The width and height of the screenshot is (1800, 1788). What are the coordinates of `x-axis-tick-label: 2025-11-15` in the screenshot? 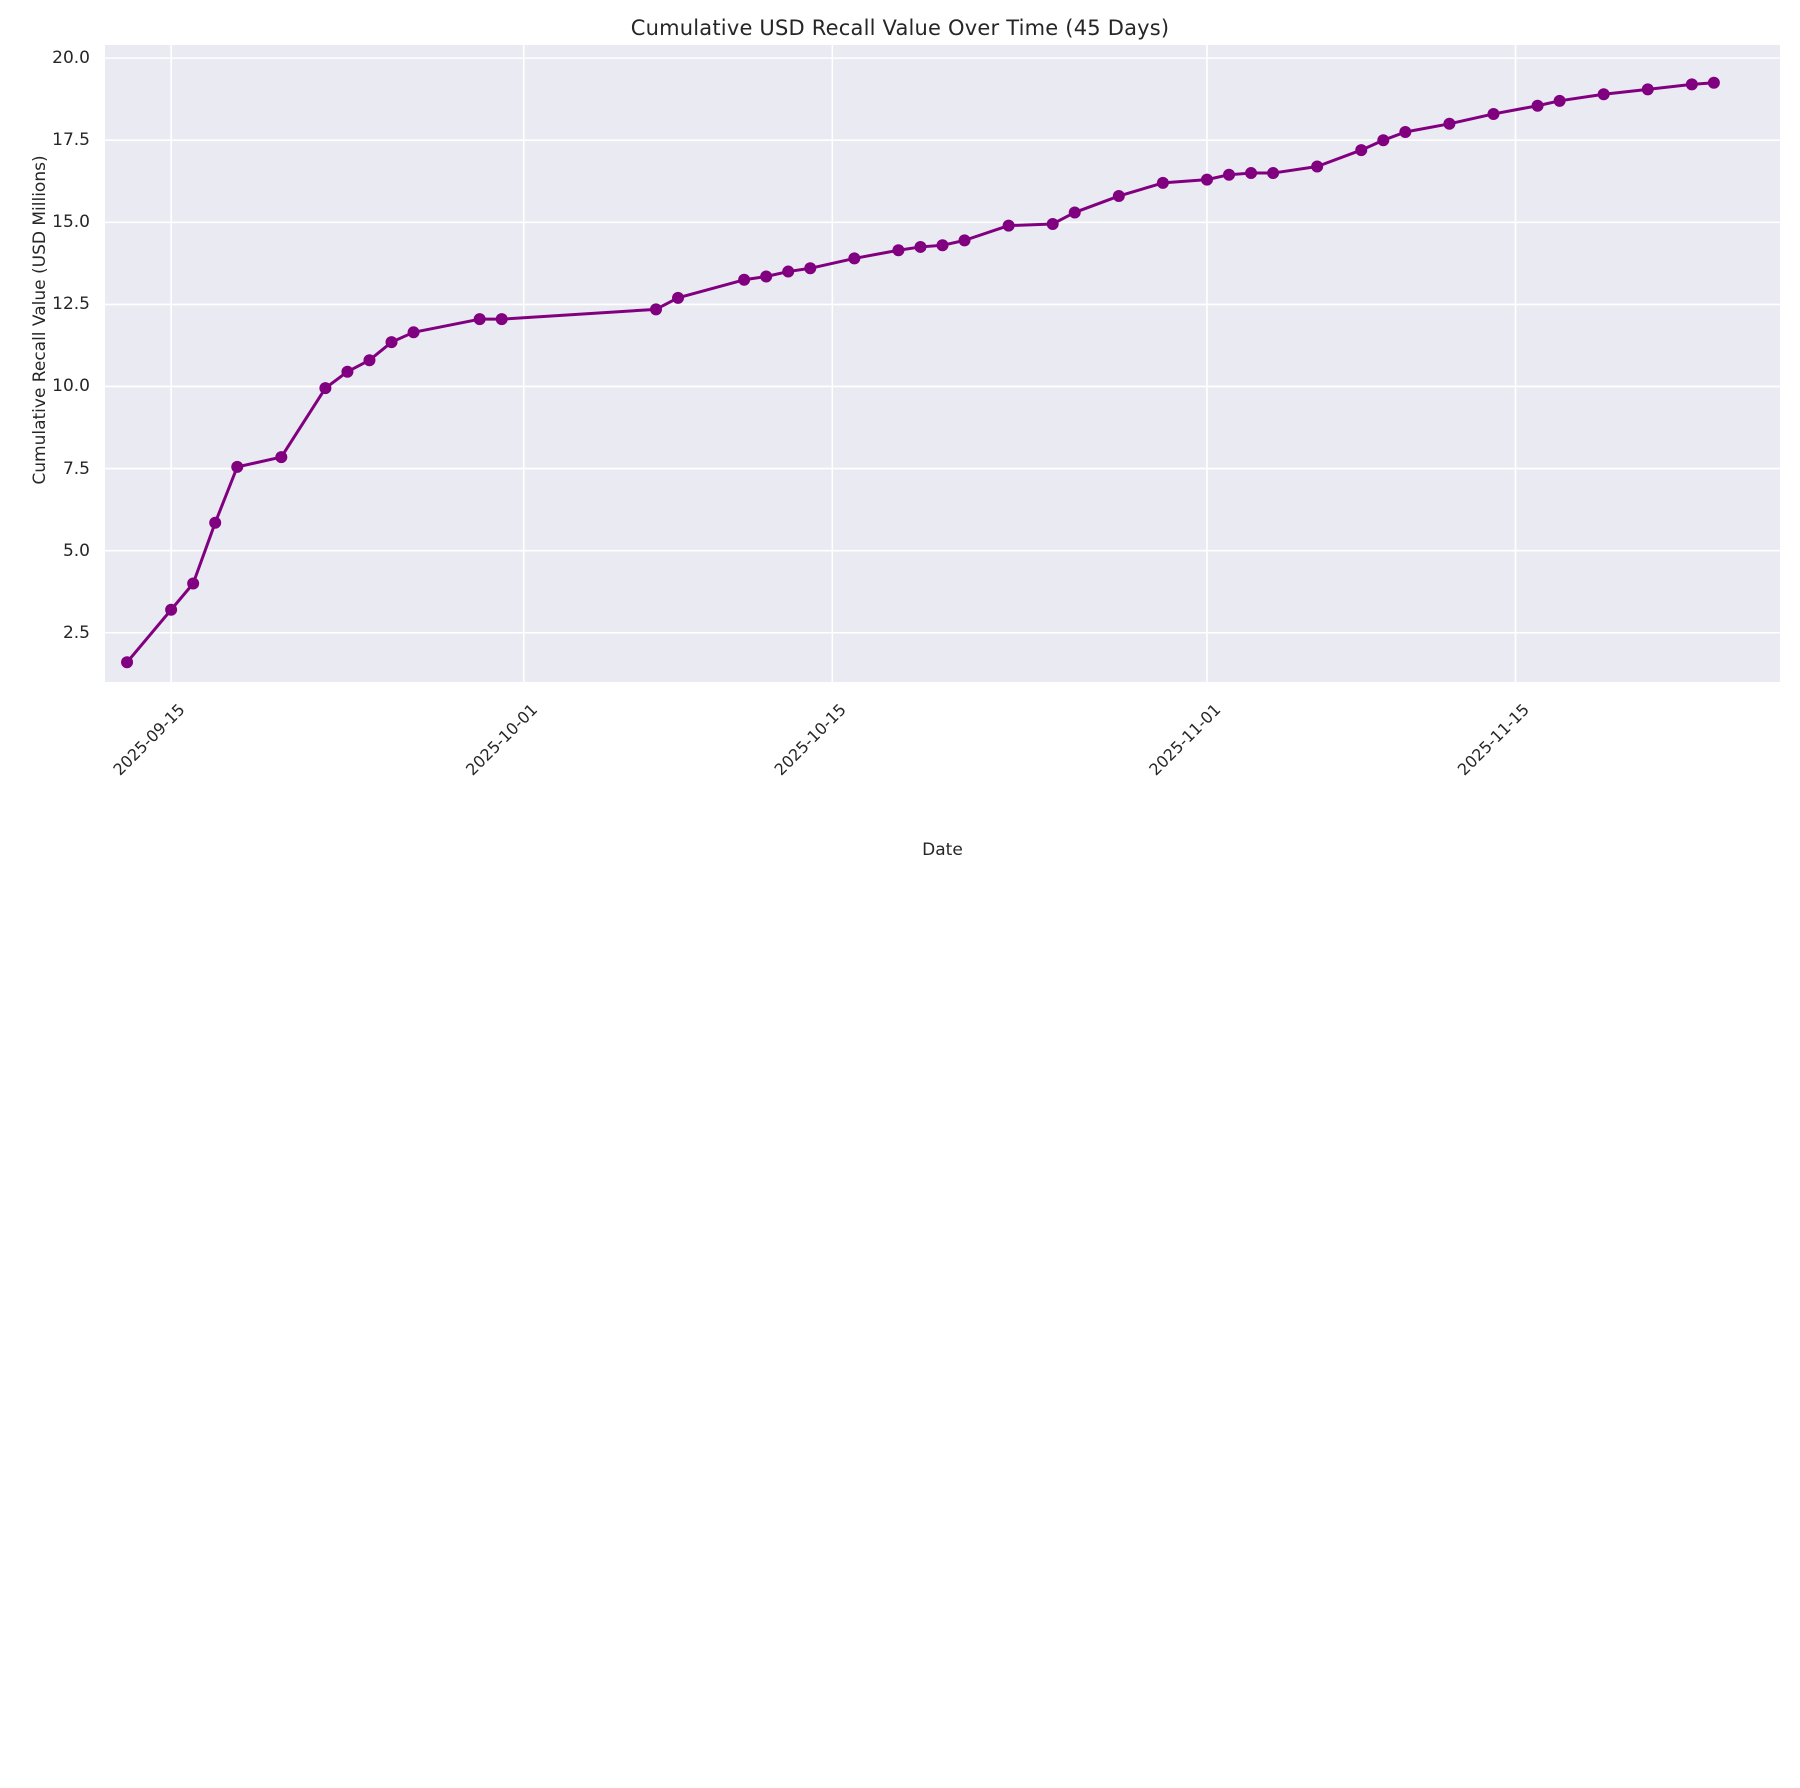 It's located at (1493, 740).